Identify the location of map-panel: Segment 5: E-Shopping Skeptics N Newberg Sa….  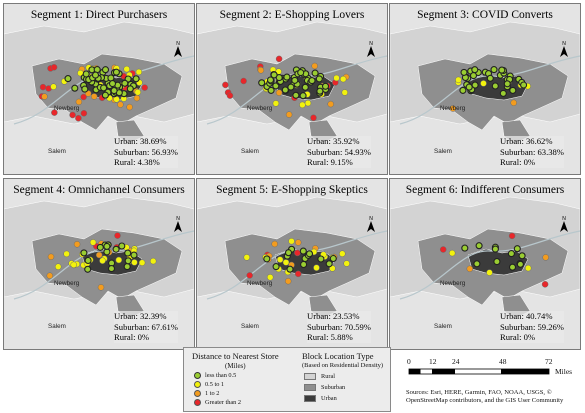
(292, 264).